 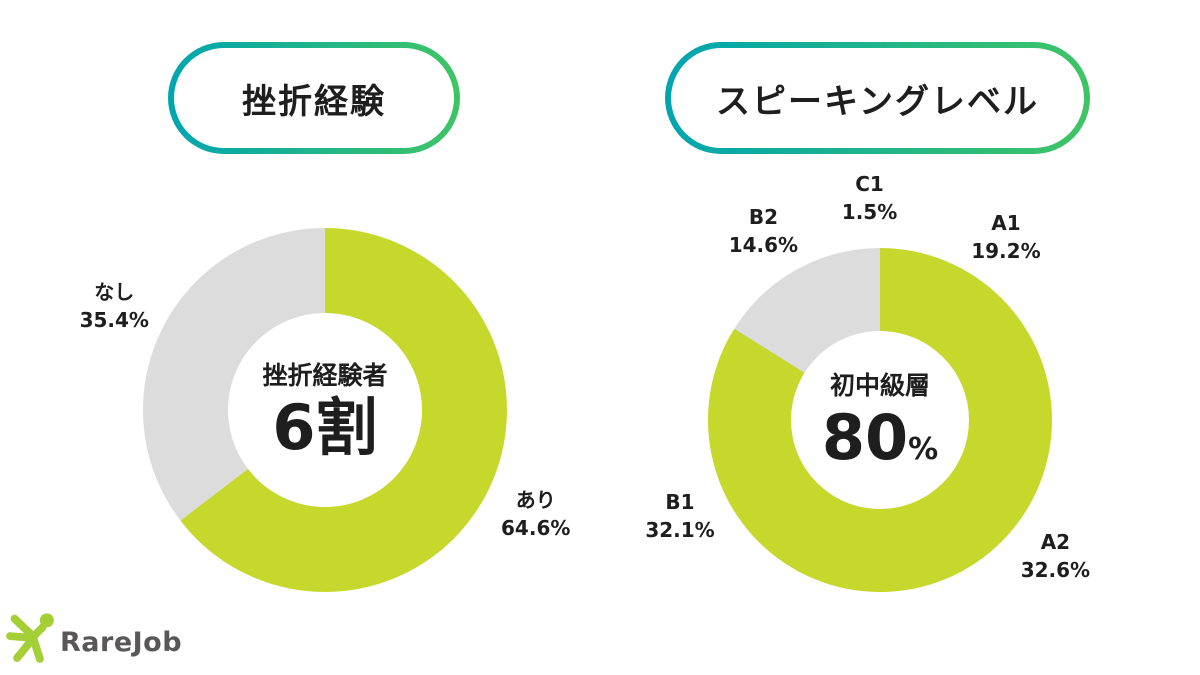 I want to click on slice-percentage: 1.5%, so click(x=869, y=212).